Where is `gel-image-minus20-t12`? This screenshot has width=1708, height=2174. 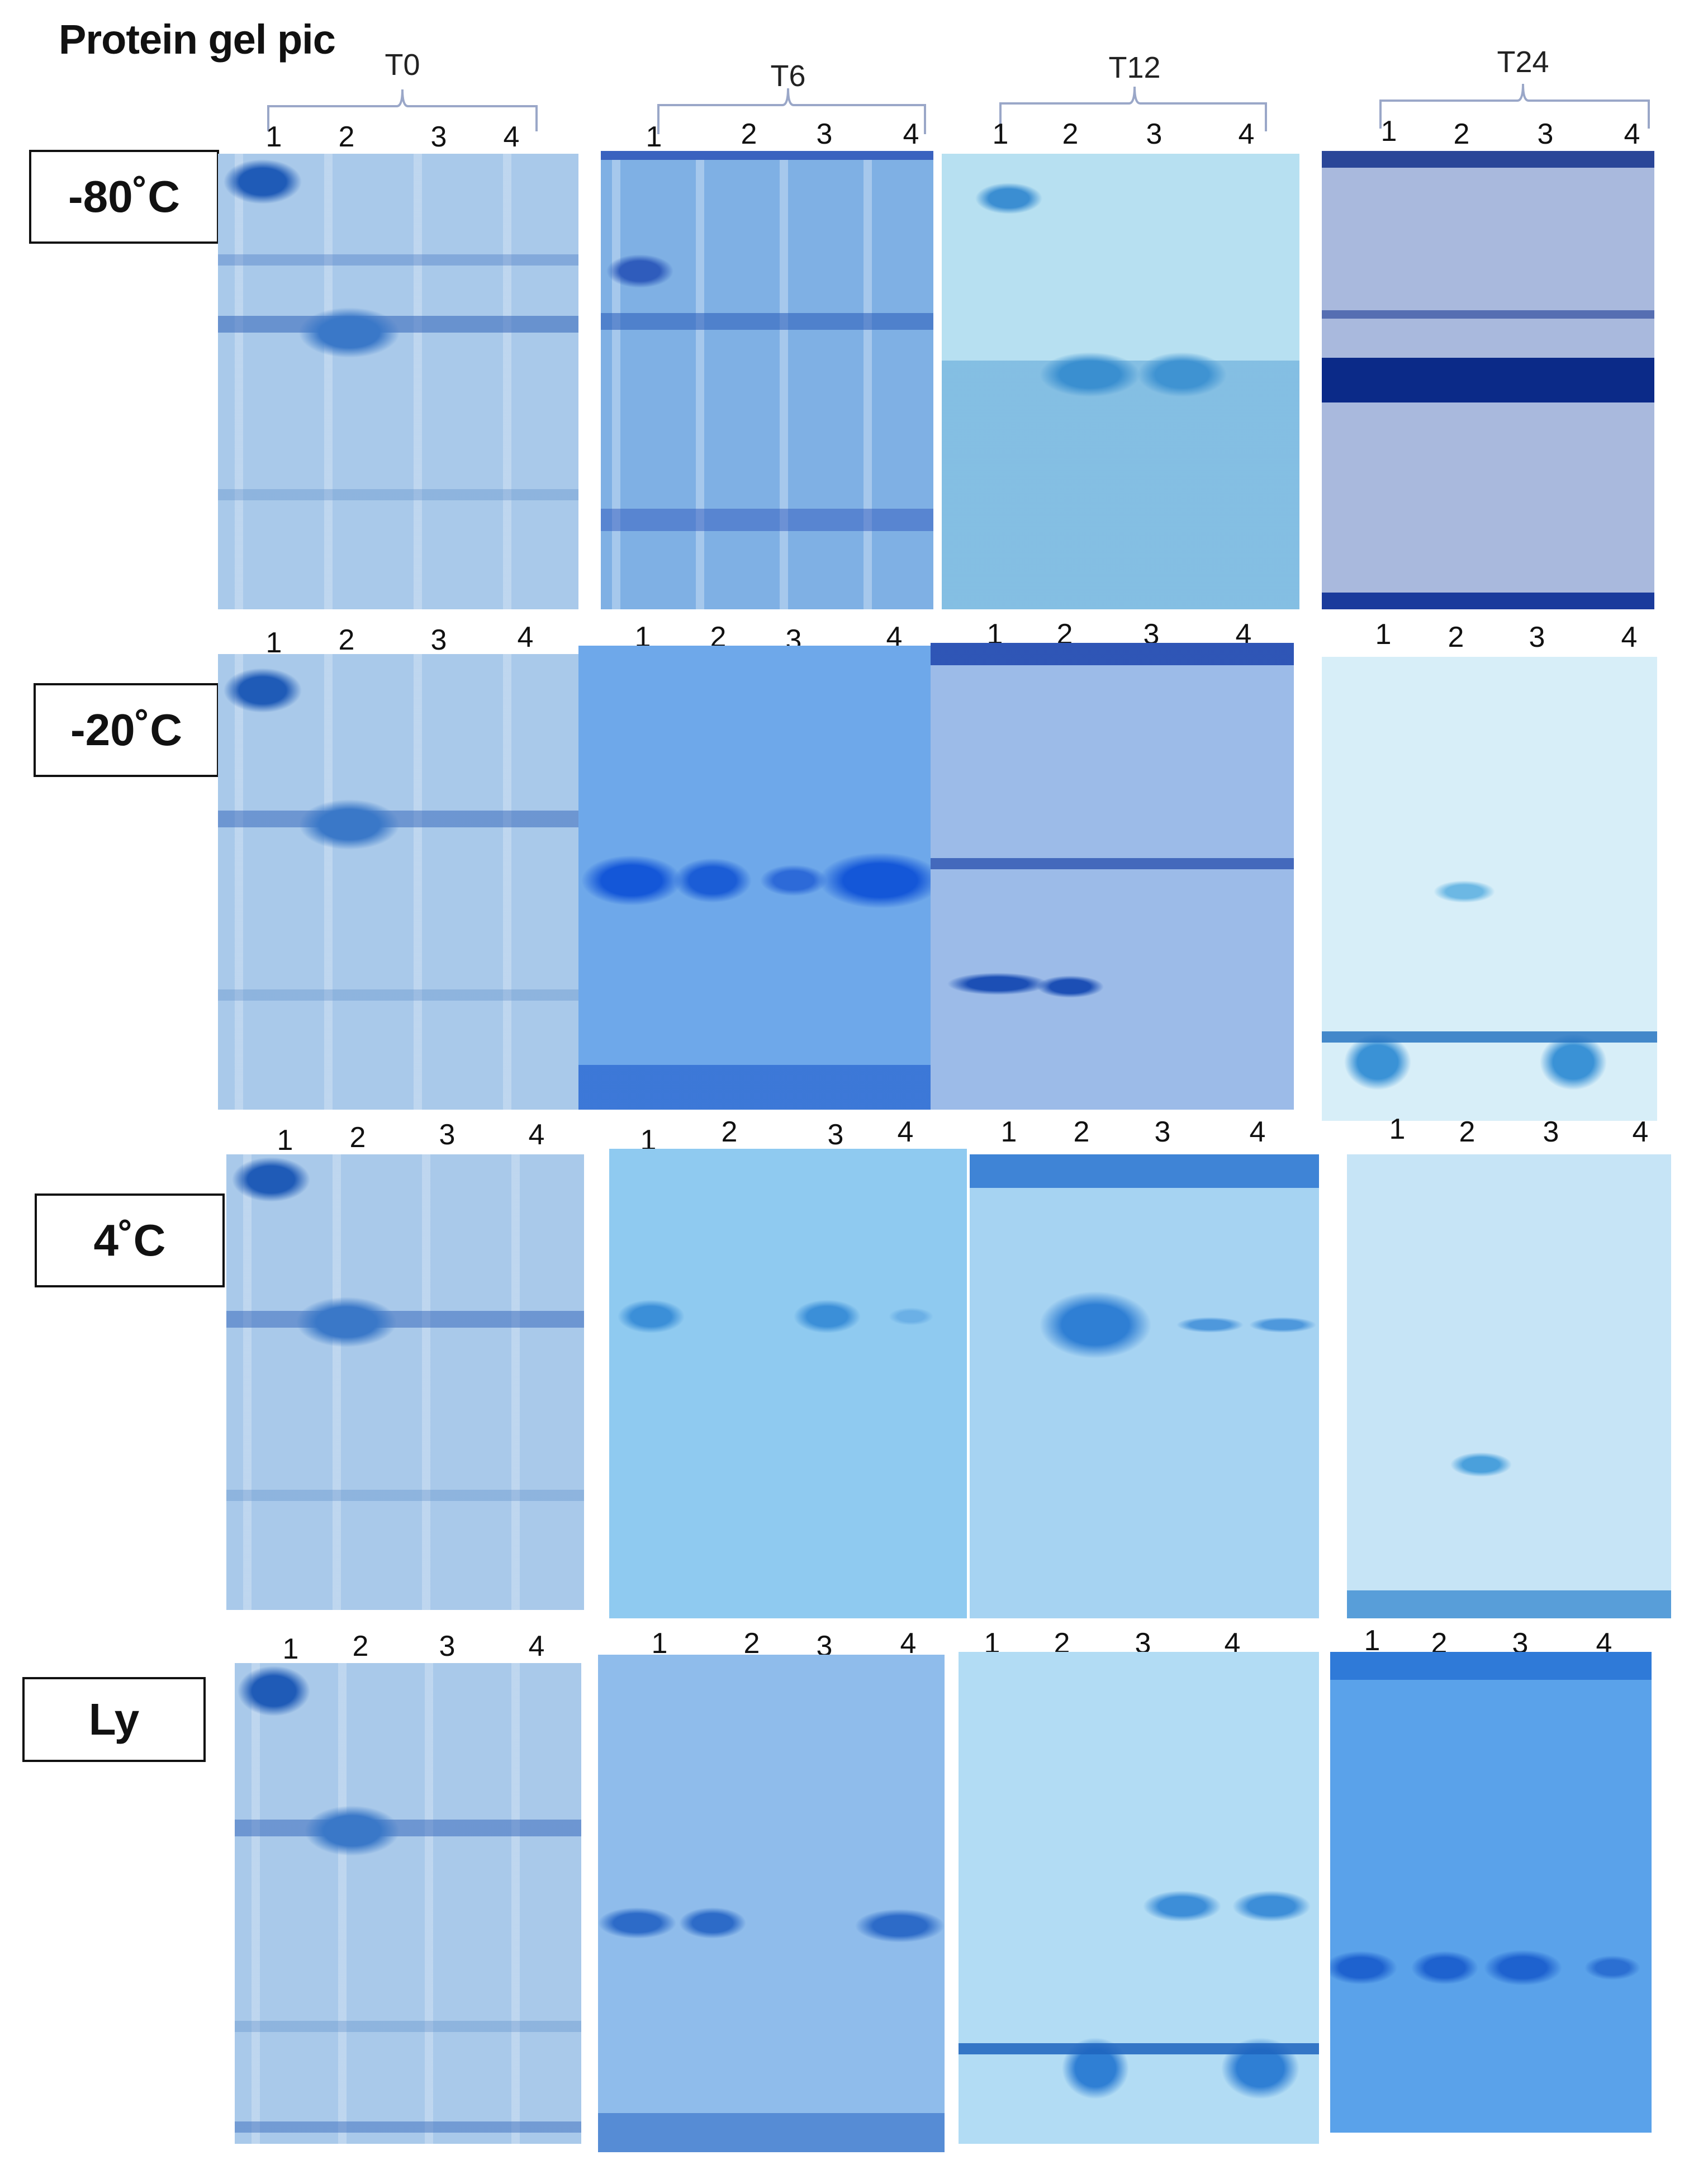 gel-image-minus20-t12 is located at coordinates (1112, 876).